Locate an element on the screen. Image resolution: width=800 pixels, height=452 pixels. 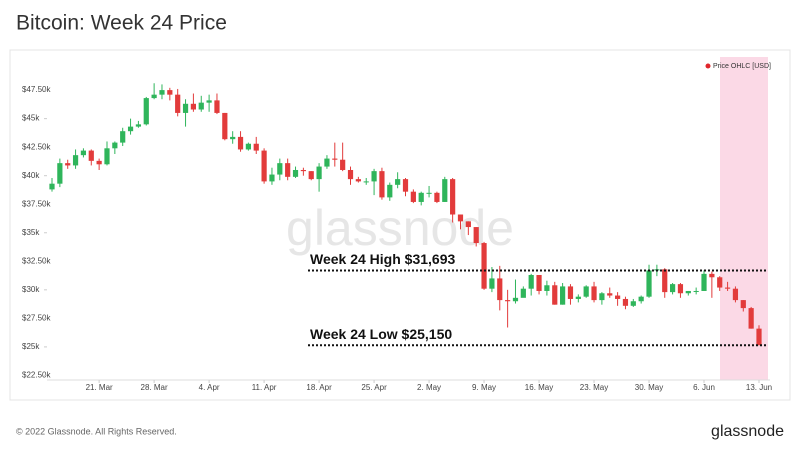
annotation-label: Week 24 Low $25,150 is located at coordinates (381, 334).